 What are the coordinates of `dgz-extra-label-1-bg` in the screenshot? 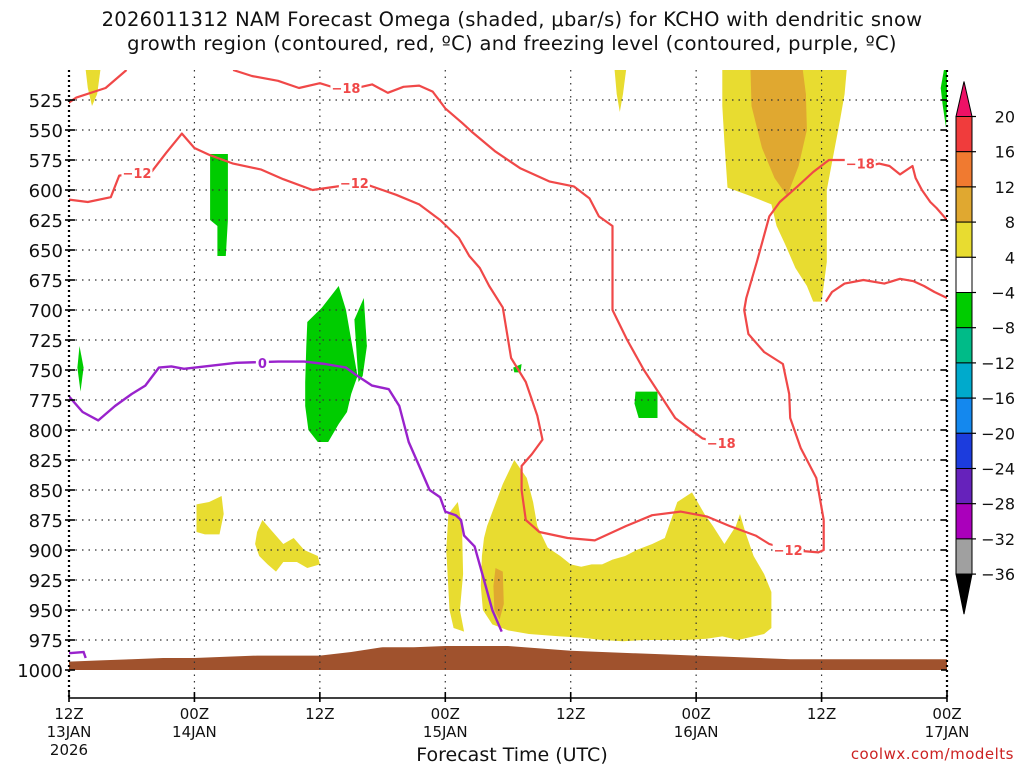 It's located at (721, 443).